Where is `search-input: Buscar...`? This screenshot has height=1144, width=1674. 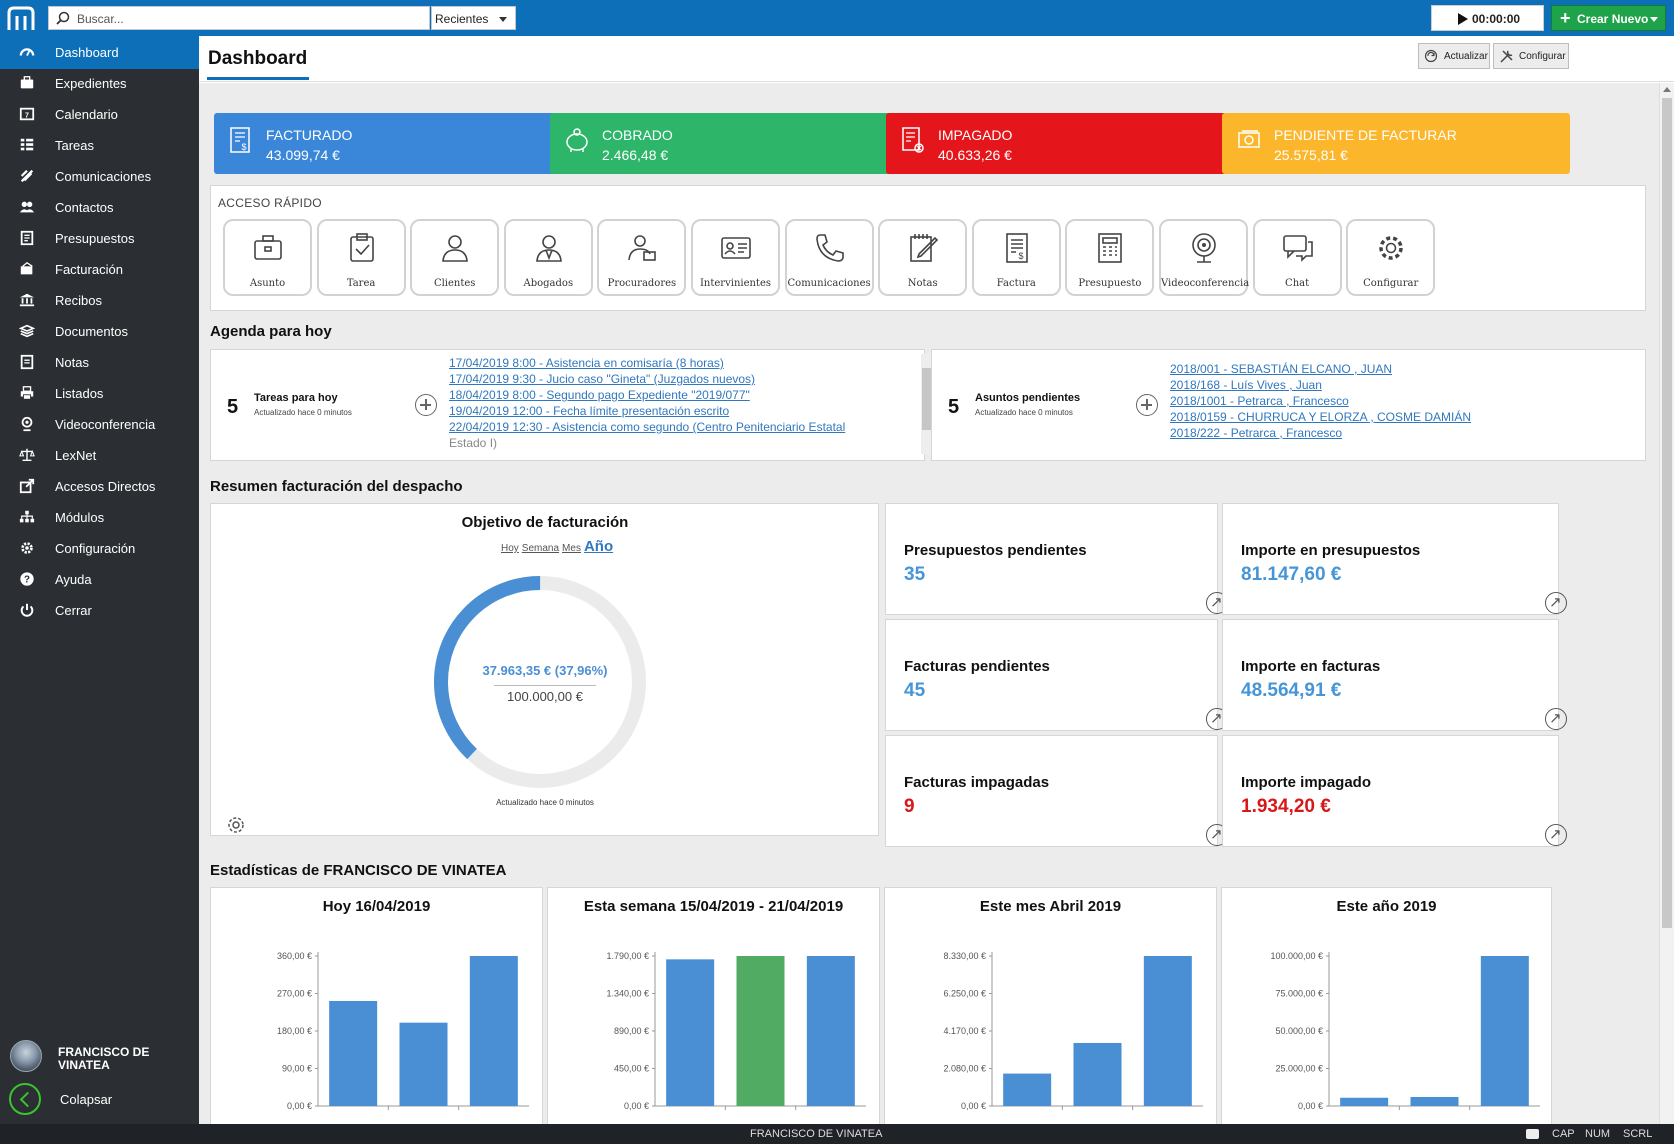 search-input: Buscar... is located at coordinates (239, 18).